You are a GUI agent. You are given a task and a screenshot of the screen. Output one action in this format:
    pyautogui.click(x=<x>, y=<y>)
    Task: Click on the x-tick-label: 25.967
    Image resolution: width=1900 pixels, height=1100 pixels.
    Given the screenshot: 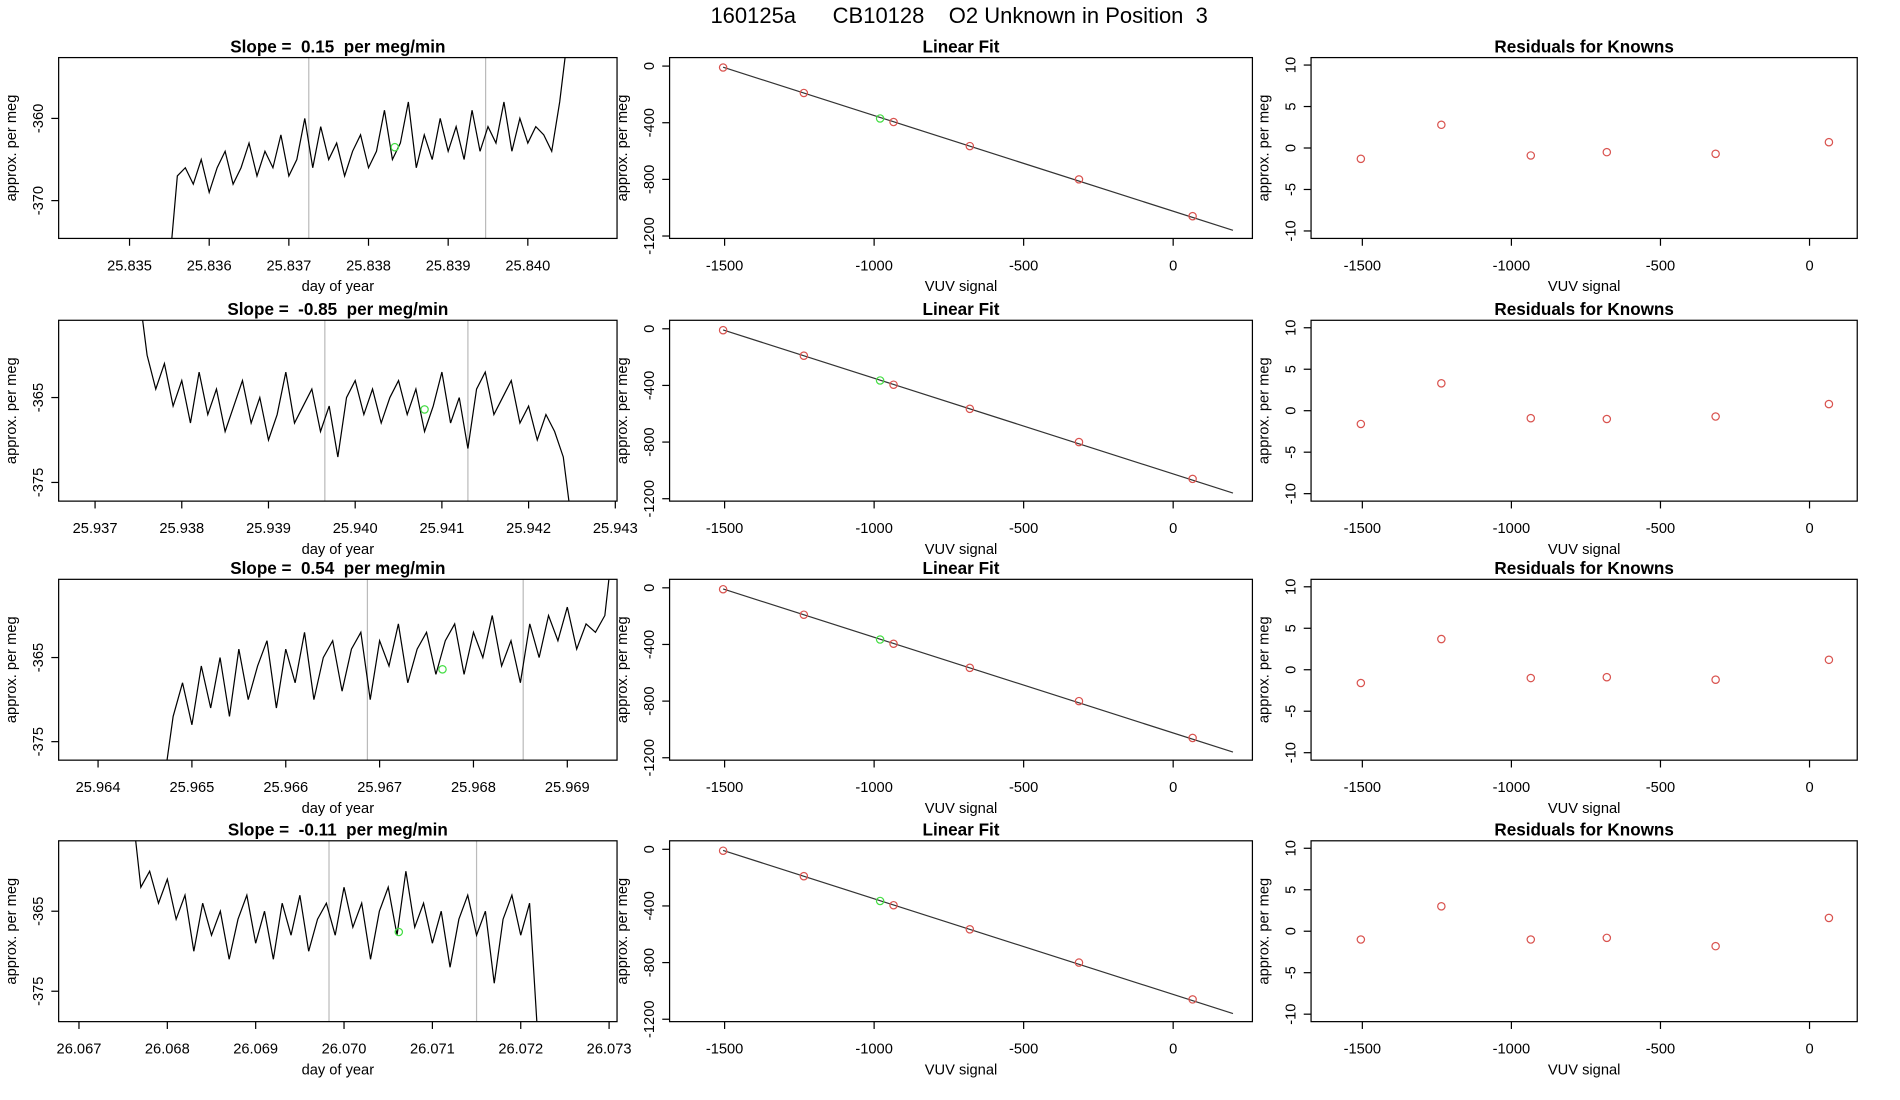 What is the action you would take?
    pyautogui.click(x=379, y=788)
    